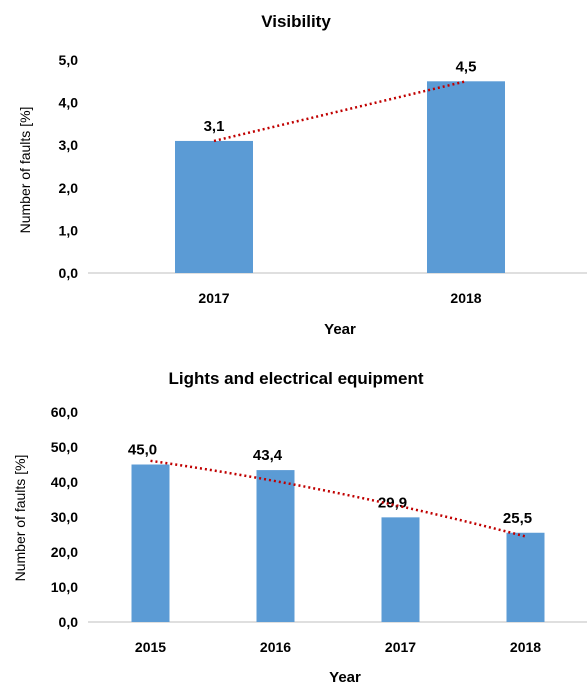 The width and height of the screenshot is (587, 687). Describe the element at coordinates (275, 647) in the screenshot. I see `chart2-x-tick-label-2016: 2016` at that location.